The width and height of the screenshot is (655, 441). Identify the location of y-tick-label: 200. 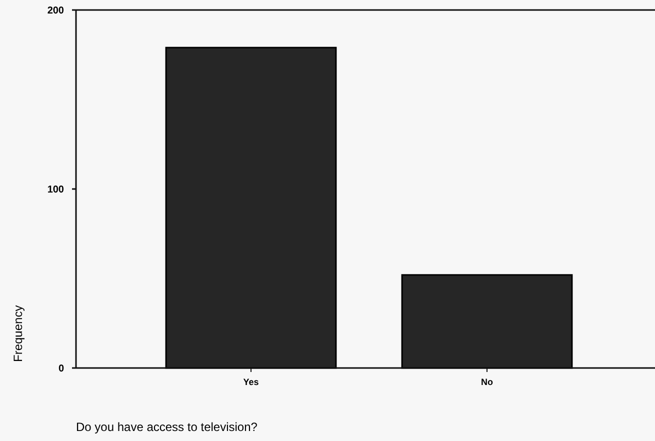
(55, 11).